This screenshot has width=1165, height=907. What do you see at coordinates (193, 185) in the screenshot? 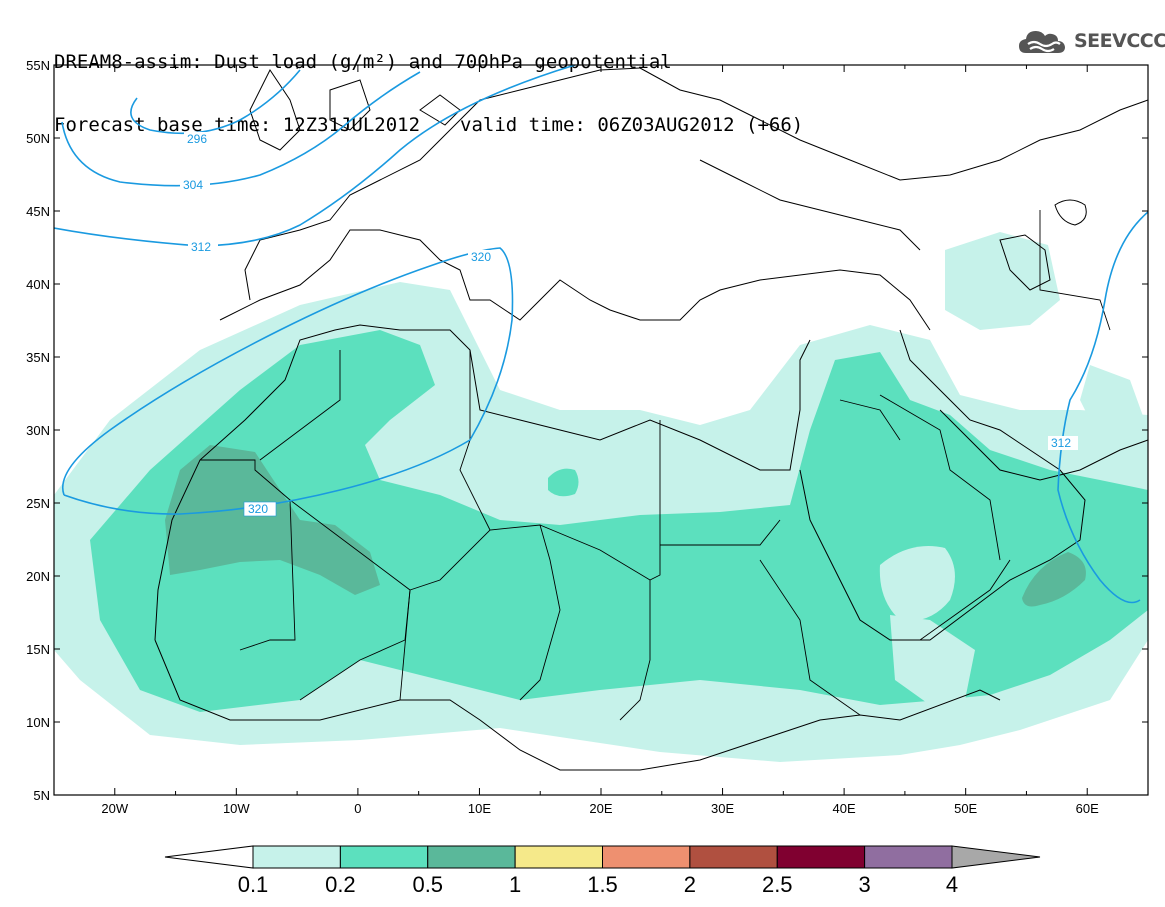
I see `contour-label-304: 304` at bounding box center [193, 185].